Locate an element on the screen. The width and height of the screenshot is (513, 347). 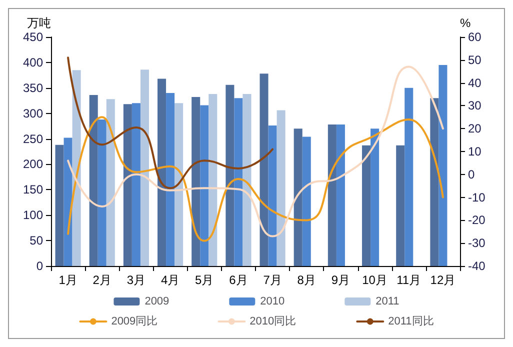
x-tick-label: 5月 is located at coordinates (204, 280).